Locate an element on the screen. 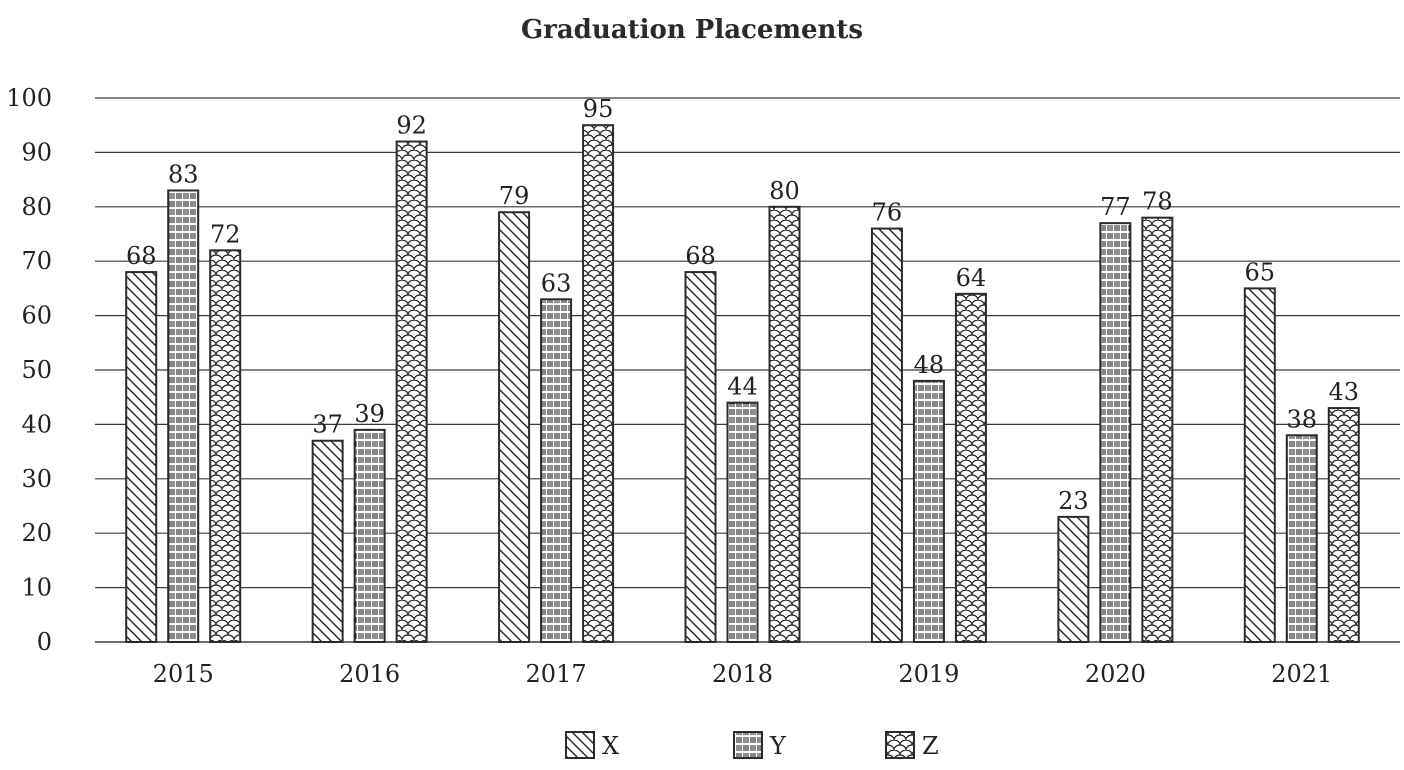 Image resolution: width=1404 pixels, height=770 pixels. x-axis: 2015 2016 2017 2018 2019 2020 2021 is located at coordinates (743, 674).